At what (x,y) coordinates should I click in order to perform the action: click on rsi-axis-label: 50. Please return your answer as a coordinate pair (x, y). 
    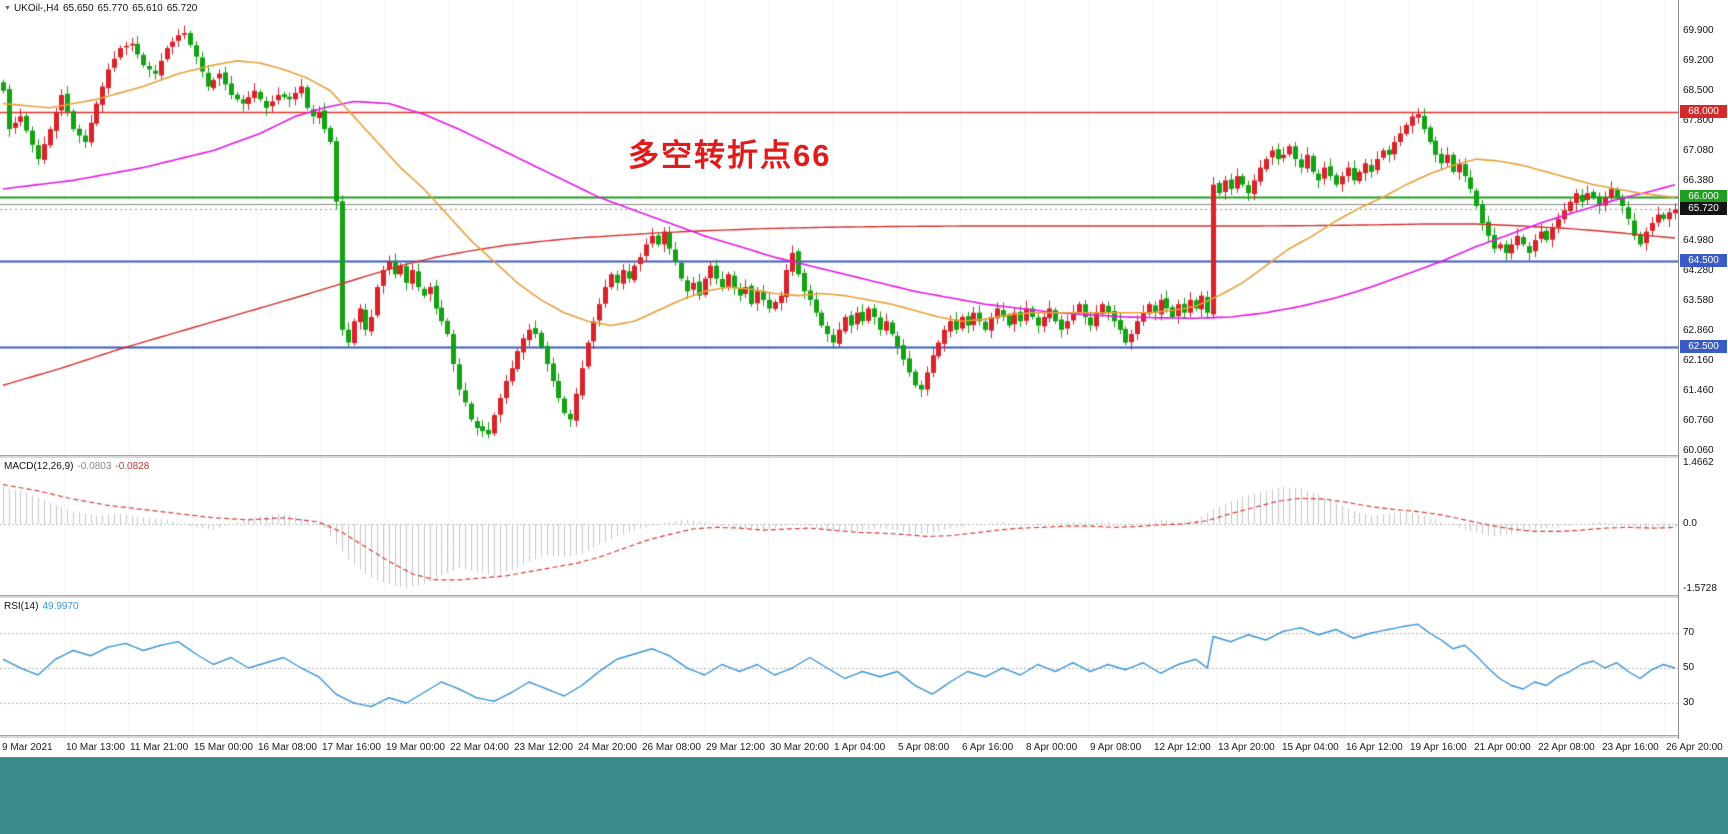
    Looking at the image, I should click on (1689, 667).